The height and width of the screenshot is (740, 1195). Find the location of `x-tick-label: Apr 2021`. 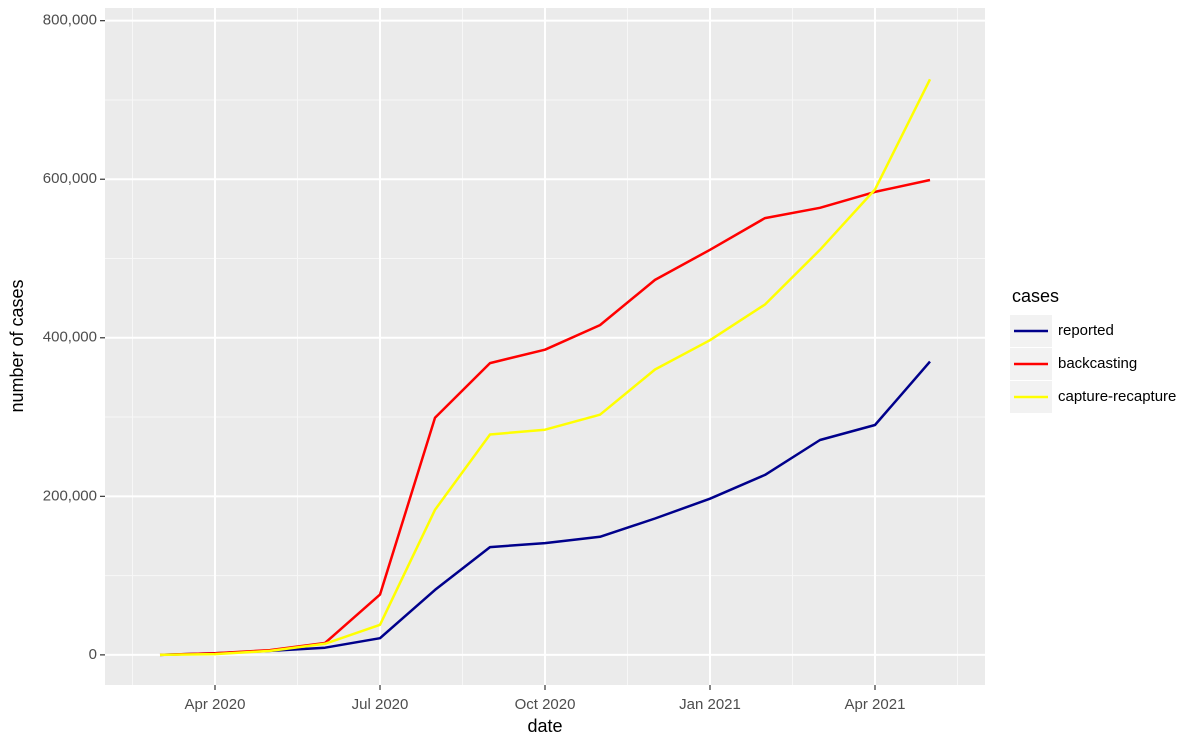

x-tick-label: Apr 2021 is located at coordinates (875, 704).